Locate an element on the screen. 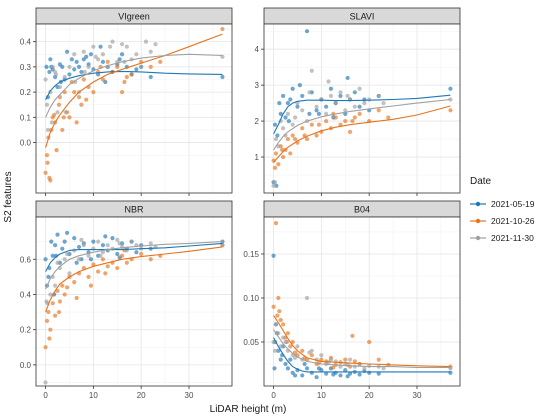 Image resolution: width=550 pixels, height=419 pixels. x-tick-label: 10 is located at coordinates (321, 395).